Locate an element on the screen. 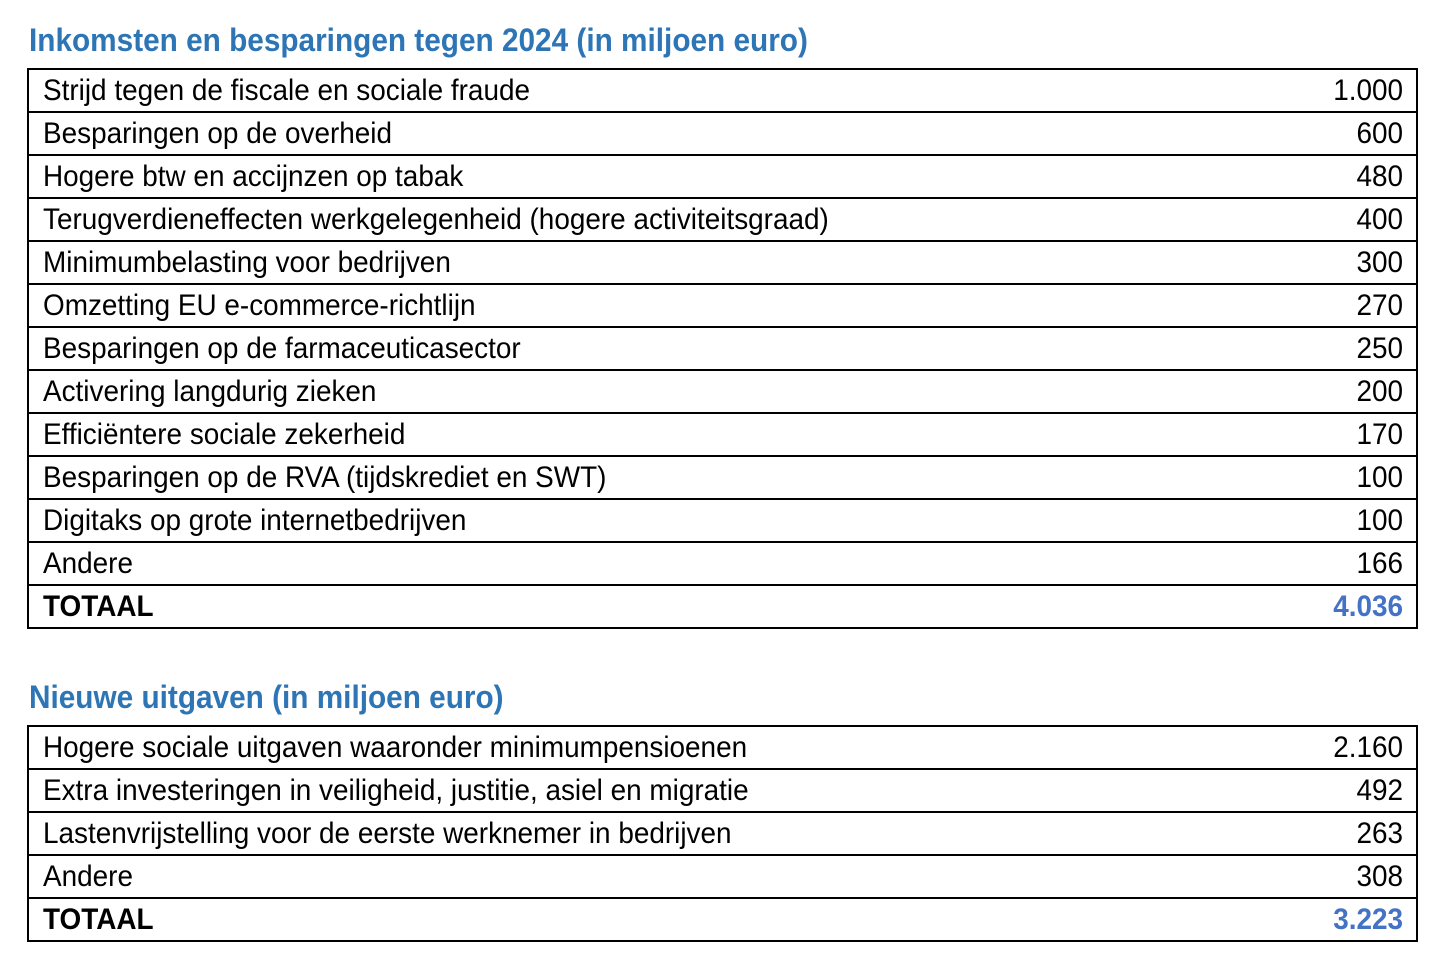 Image resolution: width=1445 pixels, height=976 pixels. row-label: Digitaks op grote internetbedrijven is located at coordinates (255, 520).